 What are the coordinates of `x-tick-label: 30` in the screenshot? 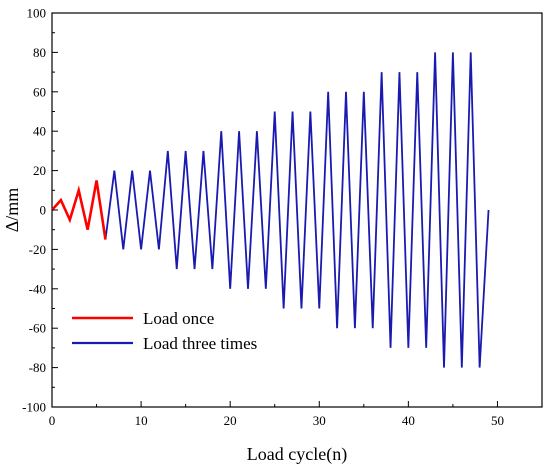 It's located at (319, 420).